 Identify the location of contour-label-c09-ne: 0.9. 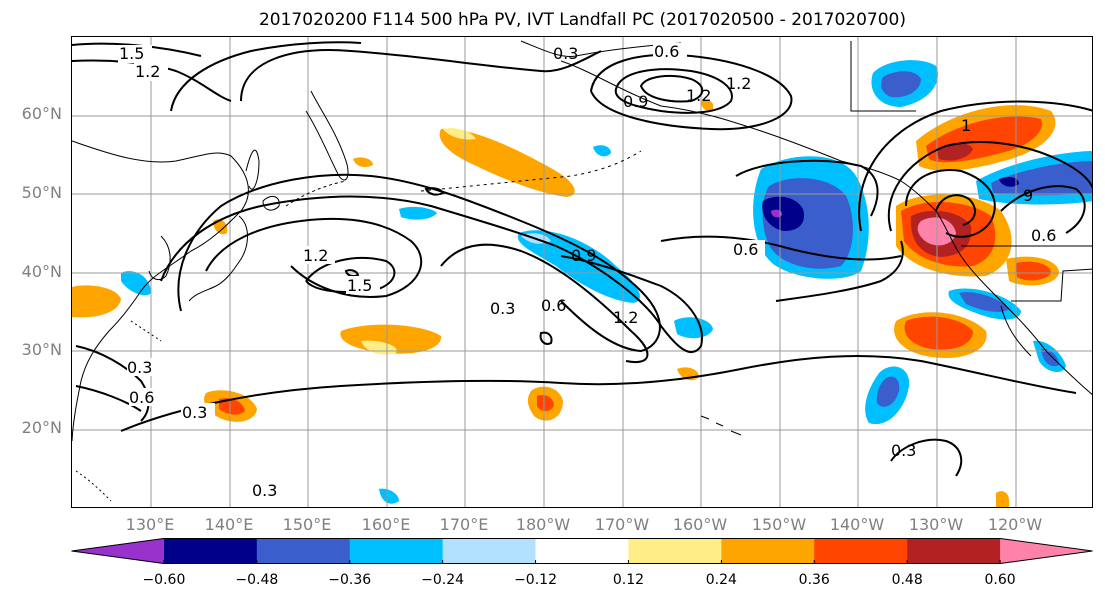
(635, 101).